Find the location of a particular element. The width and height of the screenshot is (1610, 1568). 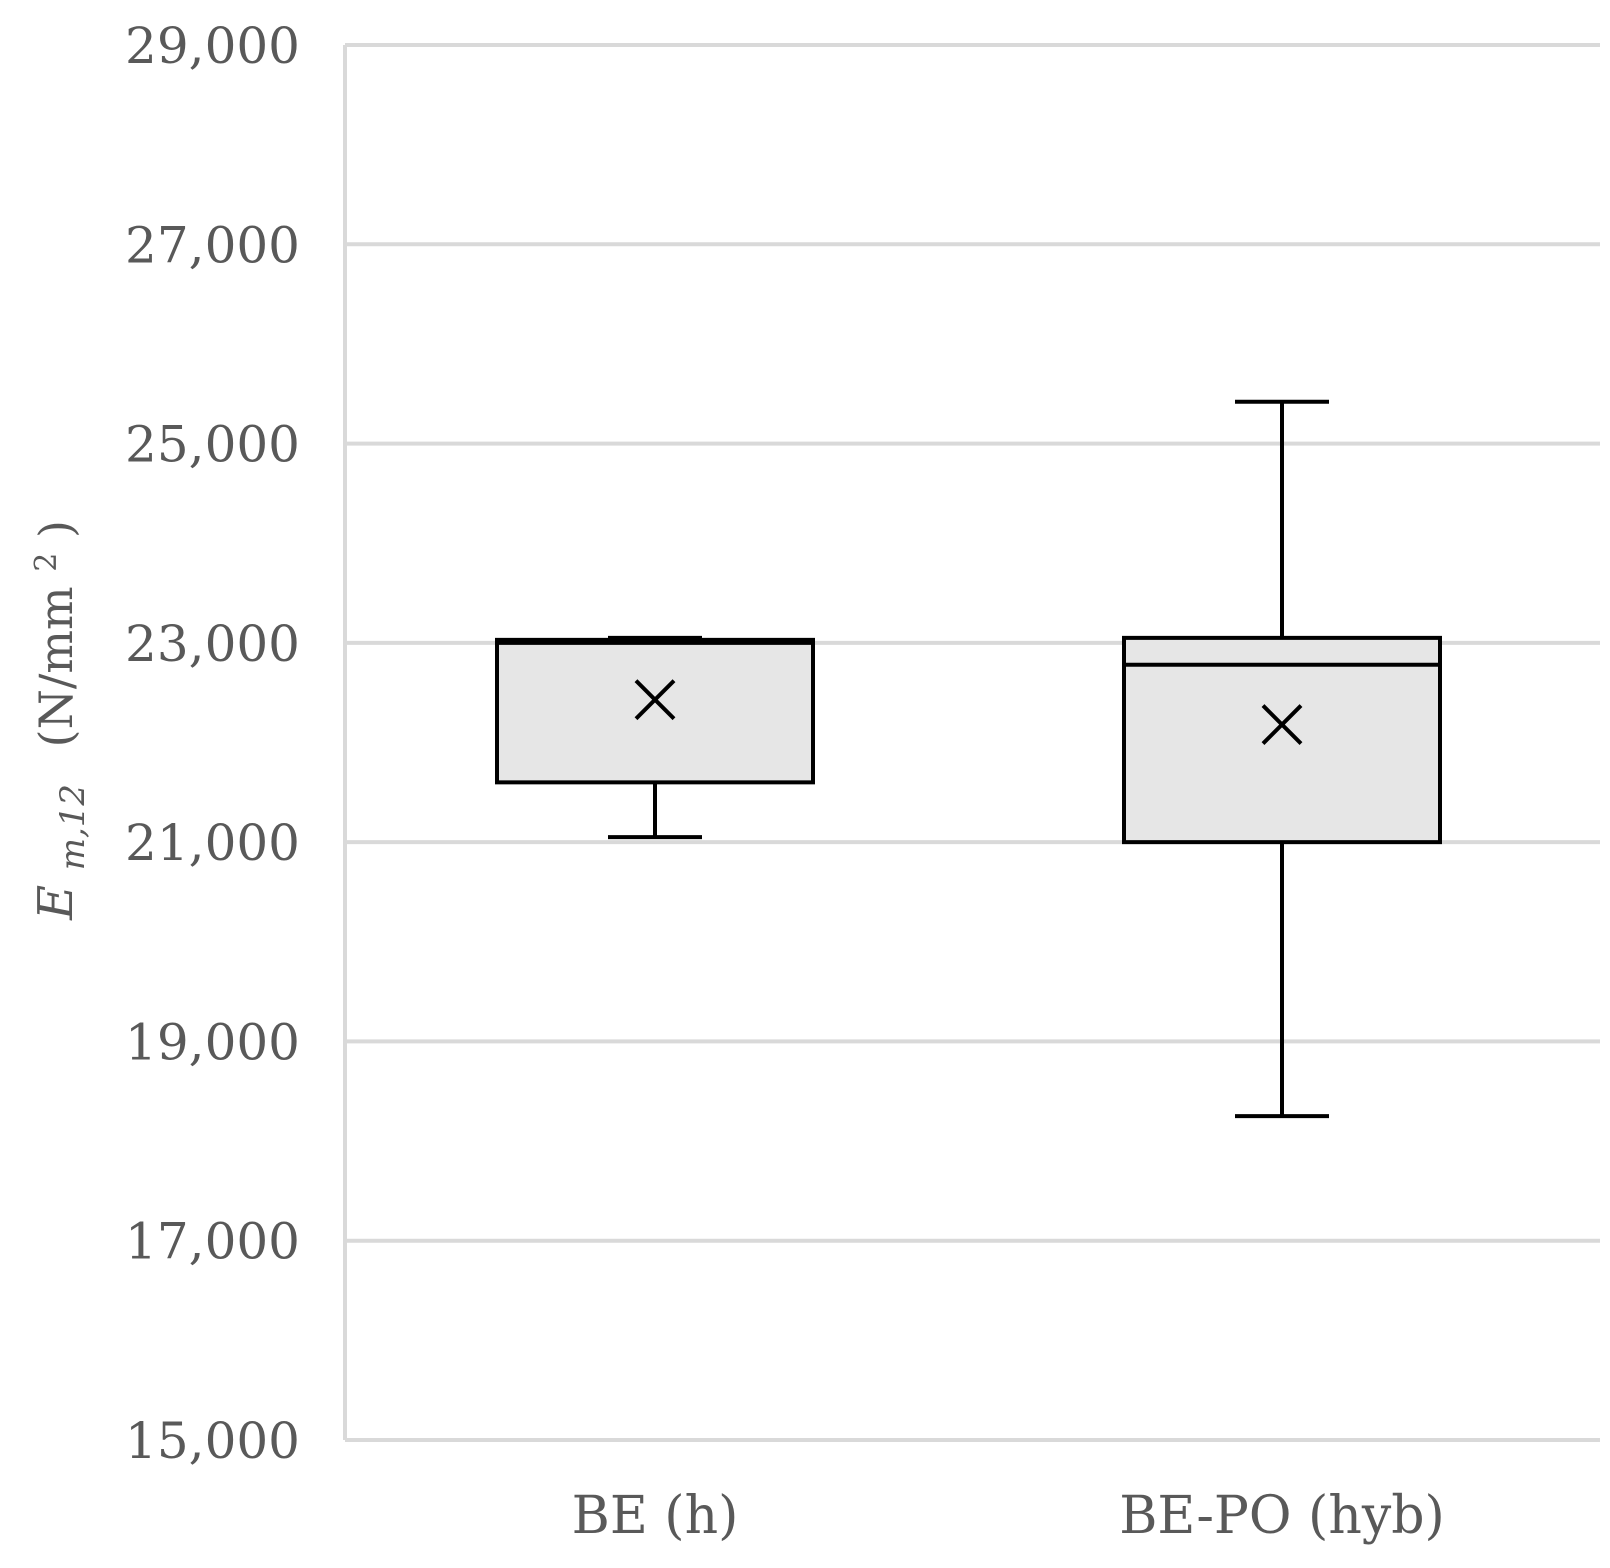

x-category-label: BE (h) is located at coordinates (655, 1516).